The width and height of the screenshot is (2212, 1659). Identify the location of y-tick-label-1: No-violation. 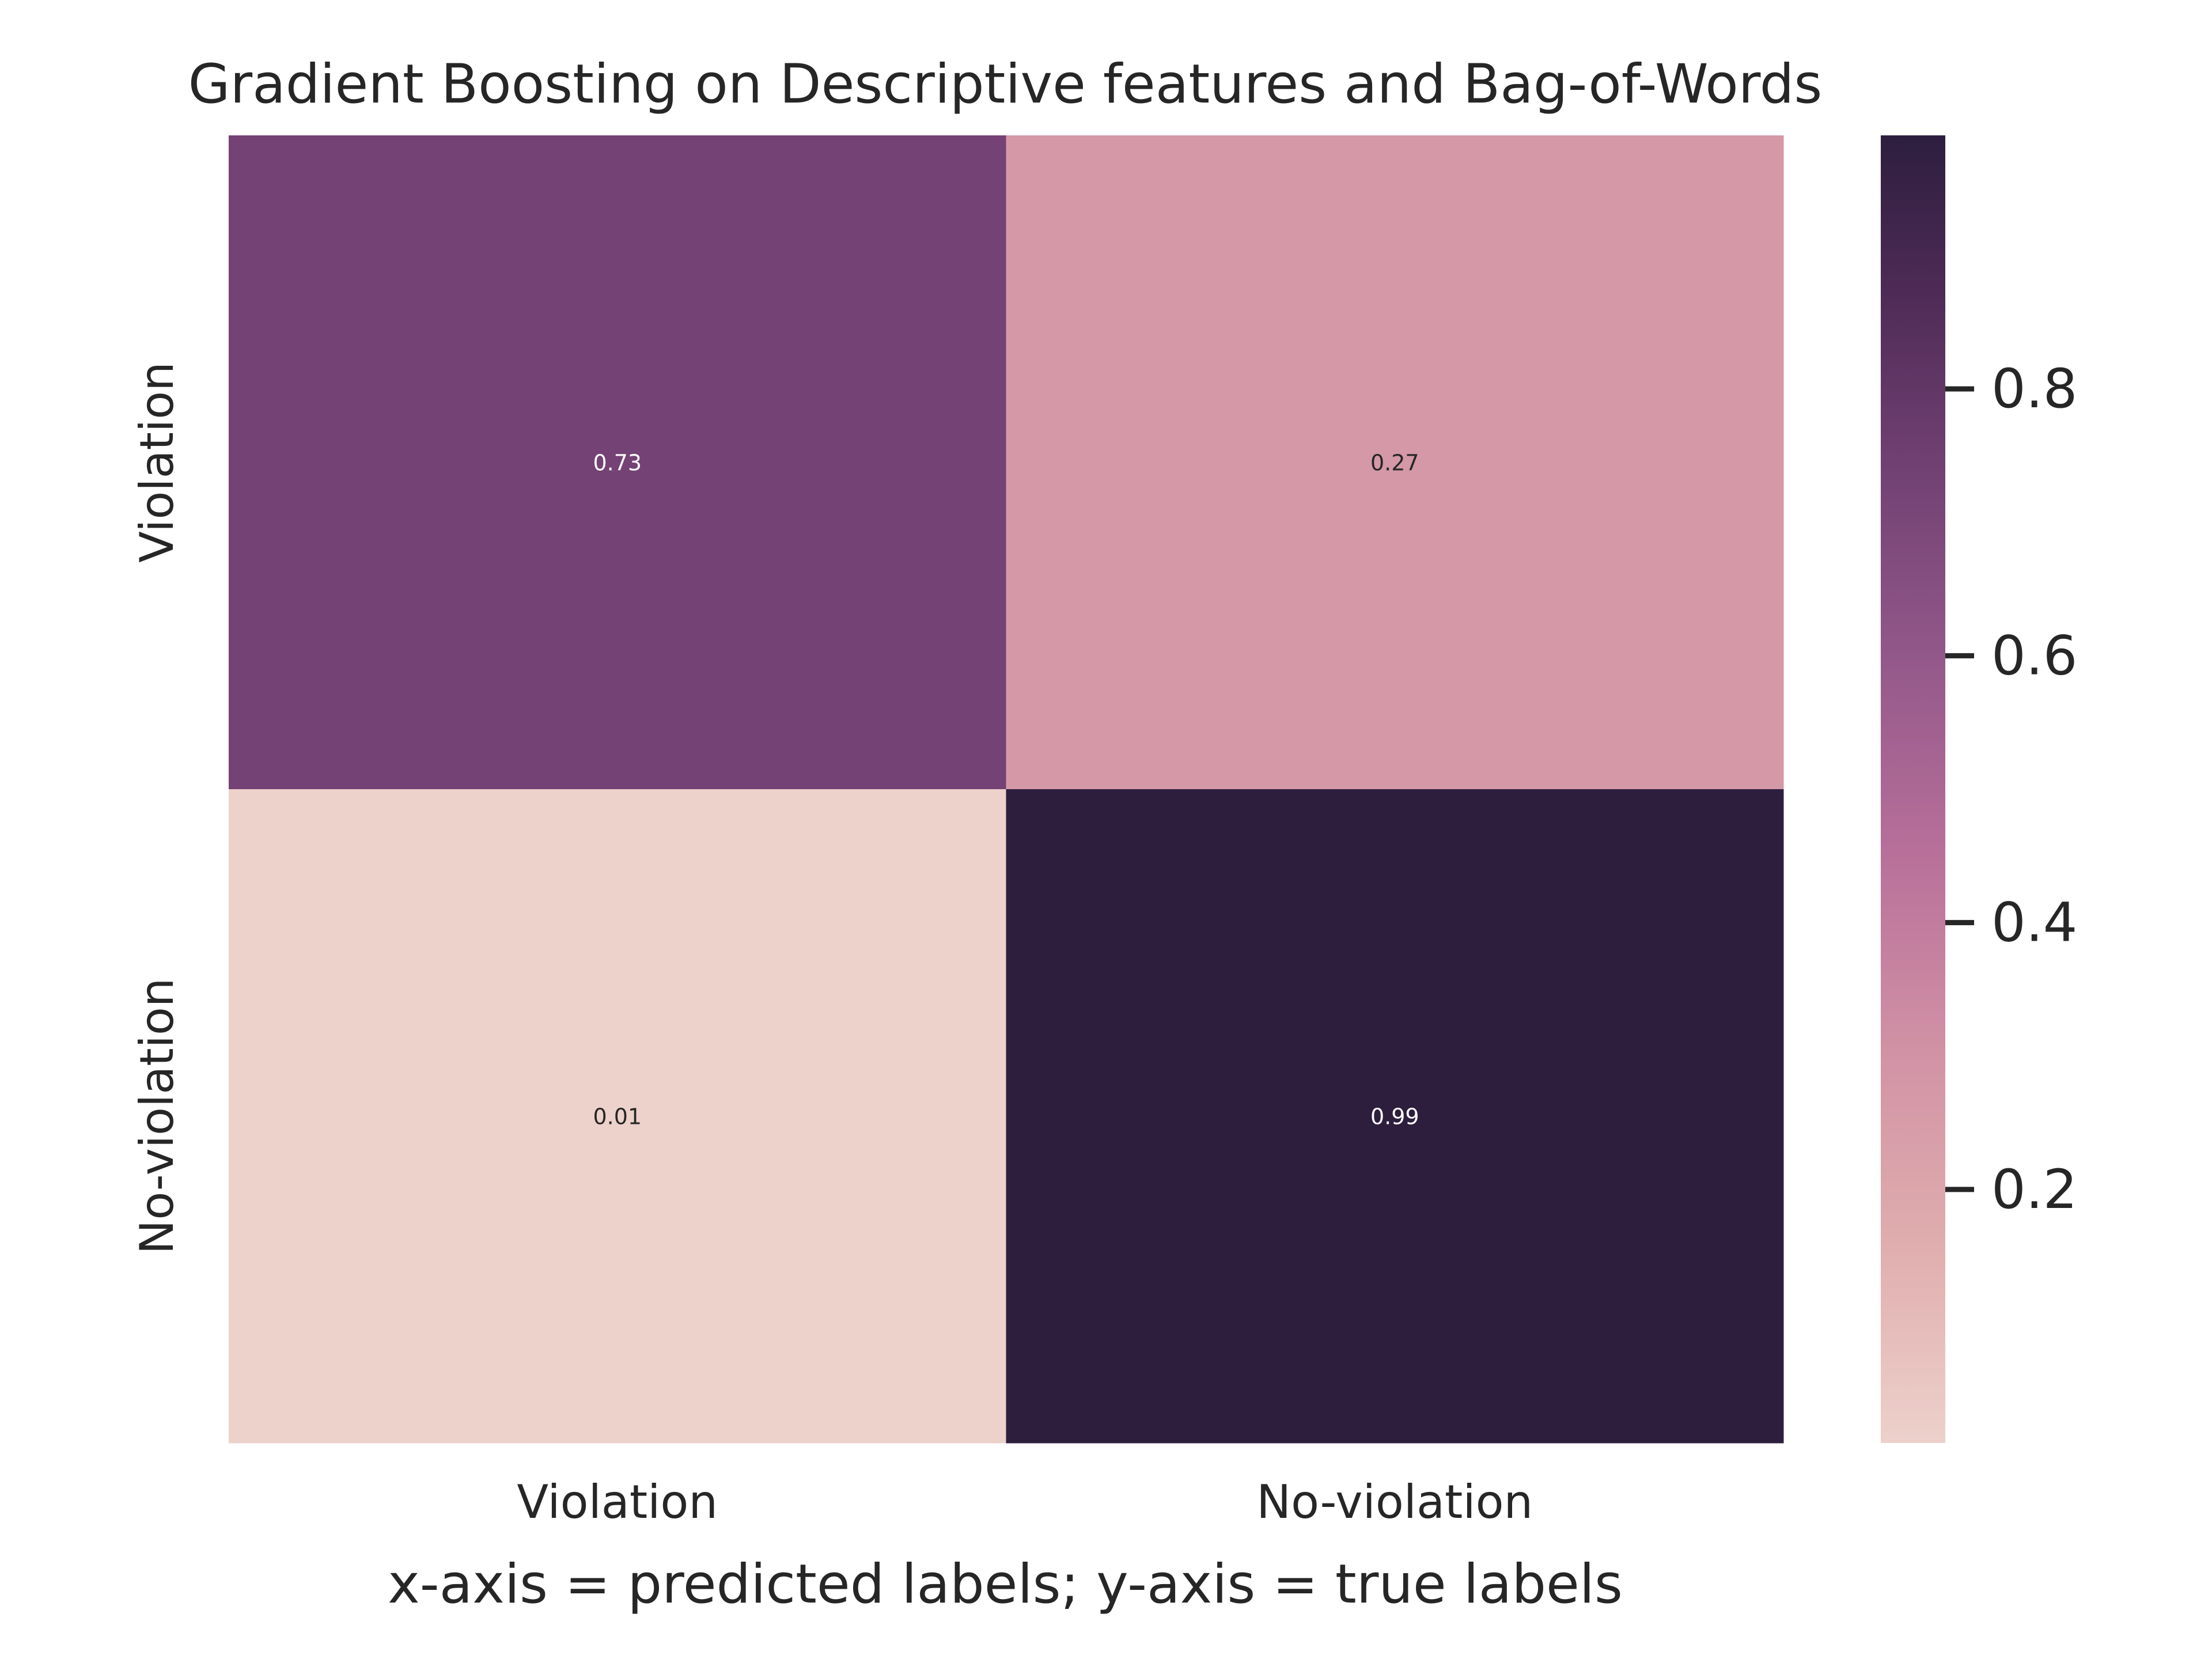
(157, 1116).